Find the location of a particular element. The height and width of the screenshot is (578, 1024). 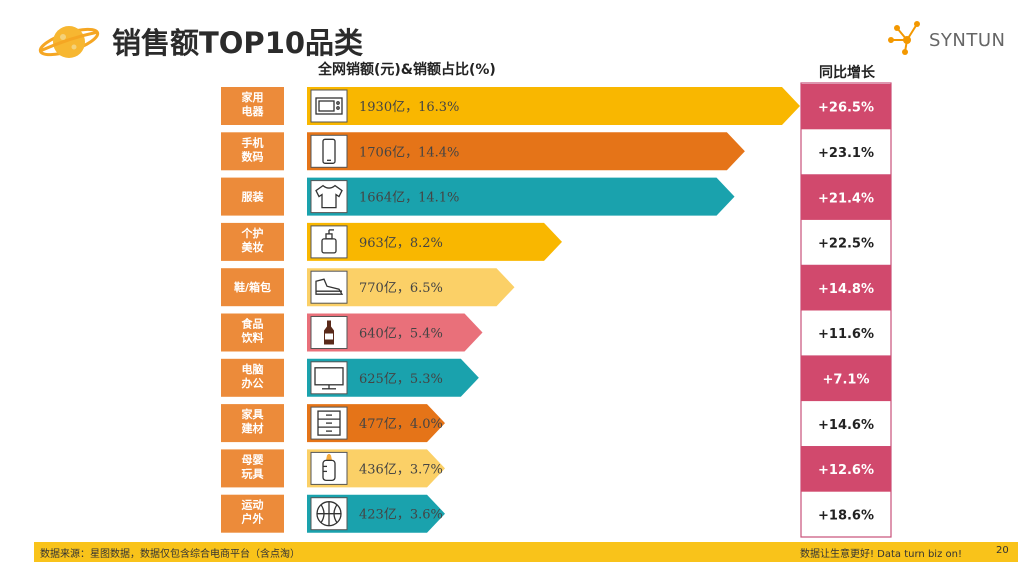

growth-value: +22.5% is located at coordinates (846, 244).